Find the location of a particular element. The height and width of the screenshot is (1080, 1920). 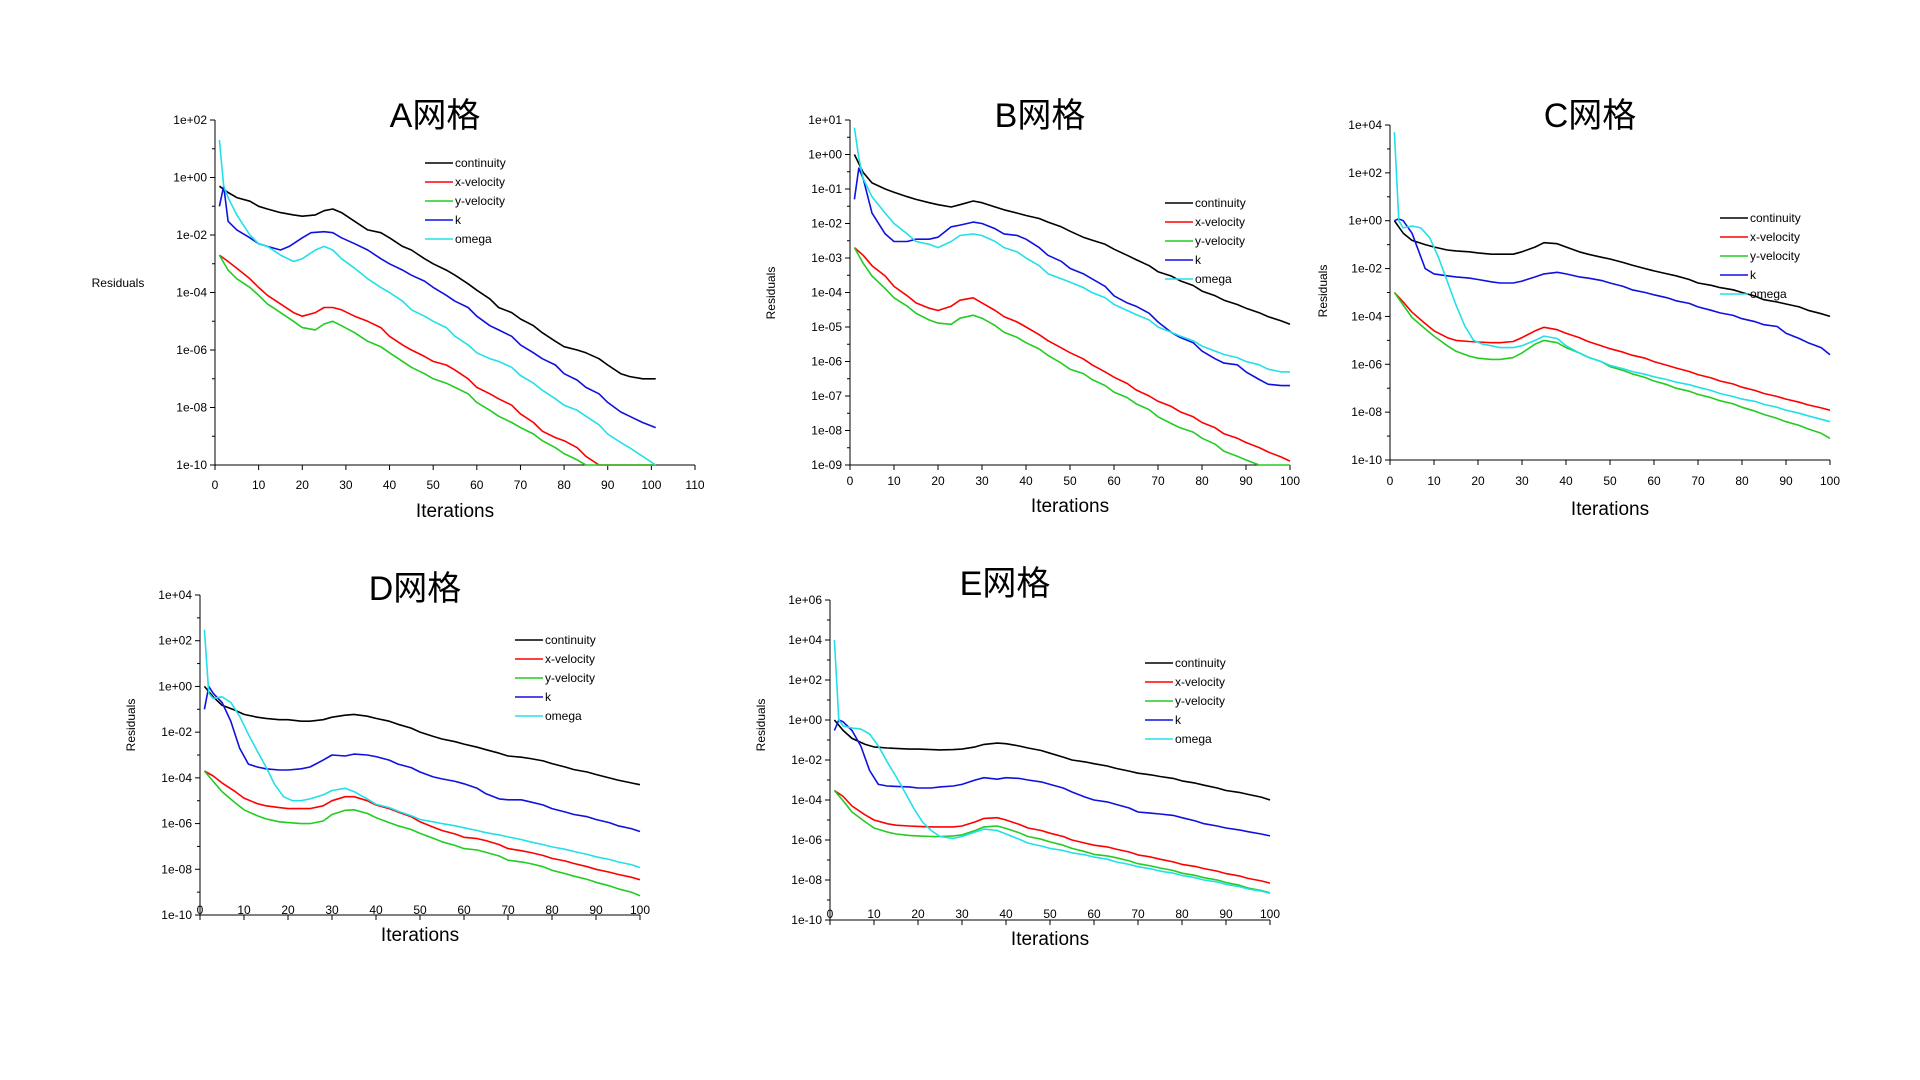

chart-c-y-tick-label: 1e-04 is located at coordinates (1366, 316).